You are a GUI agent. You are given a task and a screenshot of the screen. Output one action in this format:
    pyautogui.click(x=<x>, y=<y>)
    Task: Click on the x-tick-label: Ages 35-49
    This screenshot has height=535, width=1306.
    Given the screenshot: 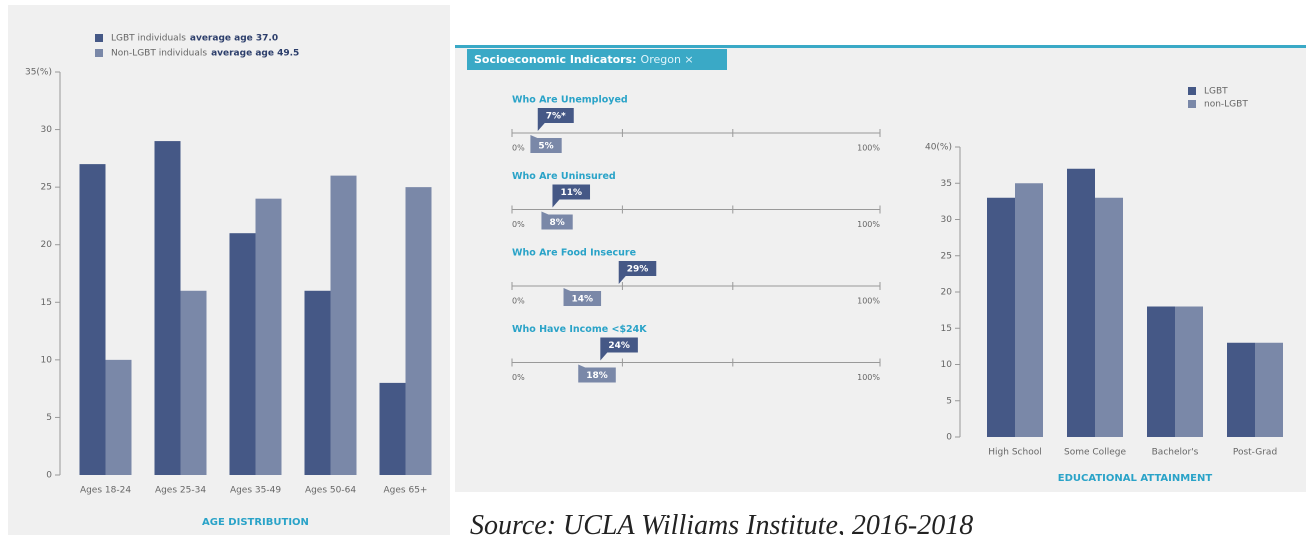 What is the action you would take?
    pyautogui.click(x=255, y=491)
    